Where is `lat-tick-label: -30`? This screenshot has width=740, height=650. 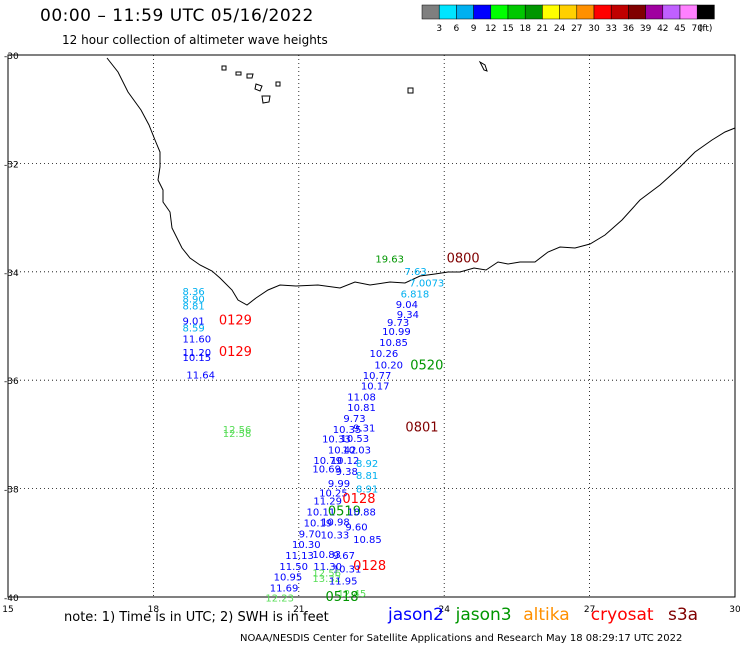
lat-tick-label: -30 is located at coordinates (11, 57).